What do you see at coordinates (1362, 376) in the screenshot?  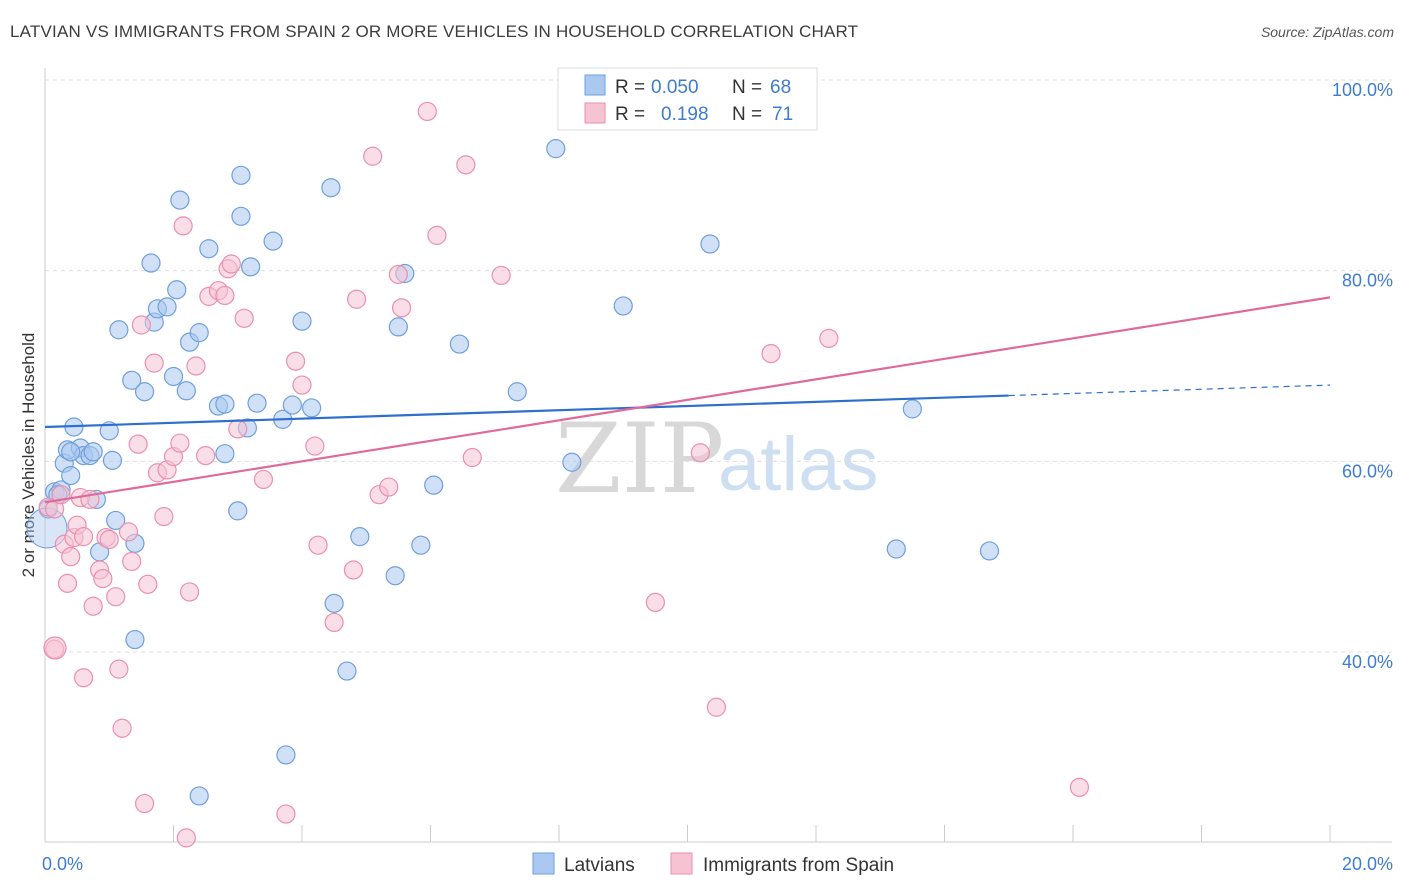 I see `y-tick-labels: 40.0% 60.0% 80.0% 100.0%` at bounding box center [1362, 376].